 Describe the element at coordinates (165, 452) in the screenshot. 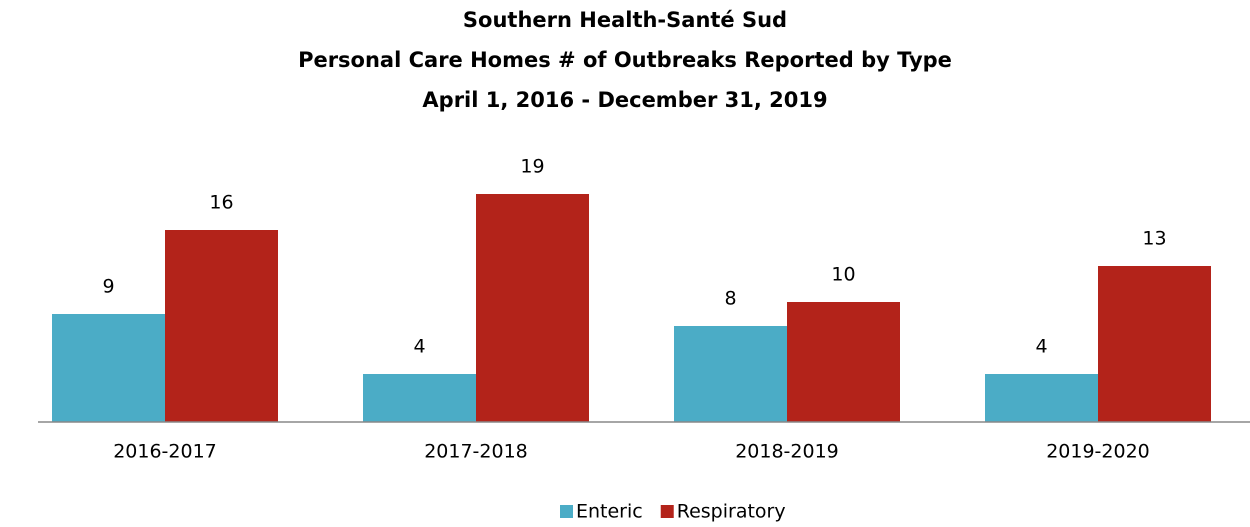

I see `x-tick-label: 2016-2017` at that location.